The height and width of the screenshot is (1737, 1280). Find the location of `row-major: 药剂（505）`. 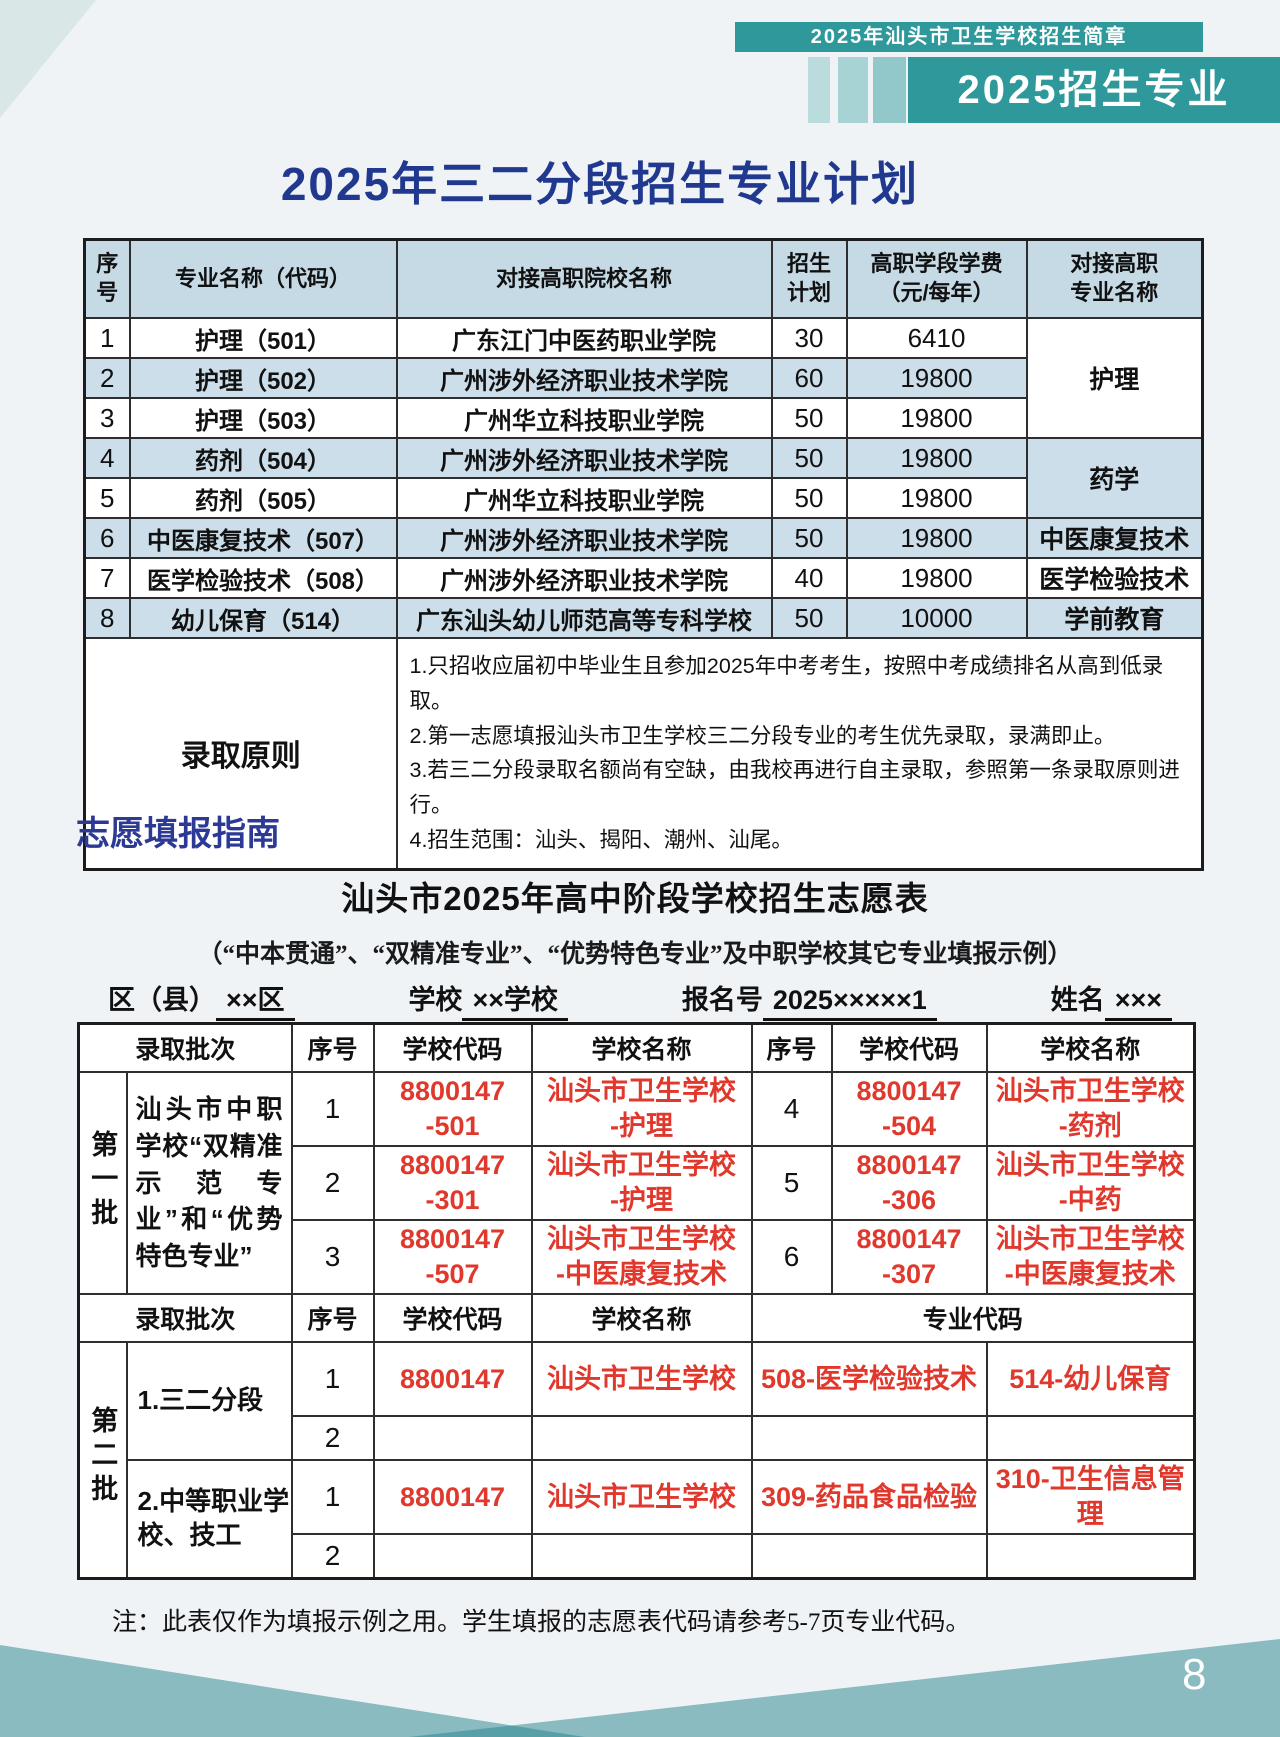

row-major: 药剂（505） is located at coordinates (263, 498).